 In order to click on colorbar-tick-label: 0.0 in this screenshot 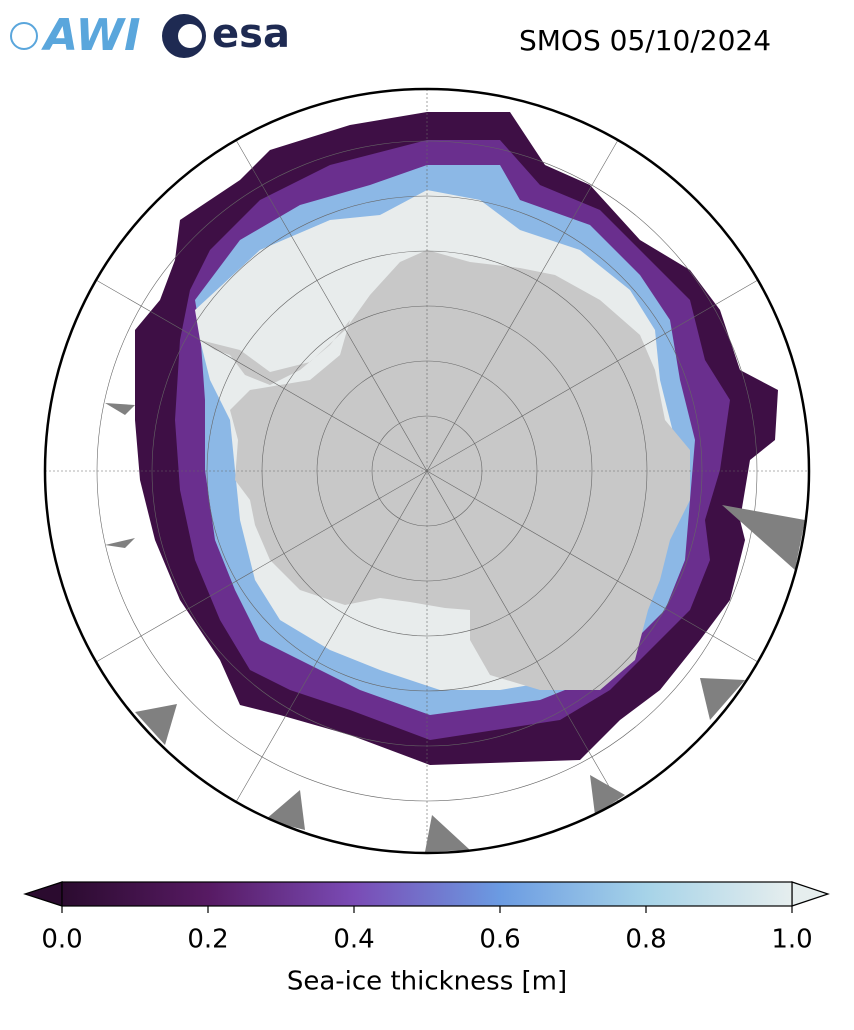, I will do `click(61, 940)`.